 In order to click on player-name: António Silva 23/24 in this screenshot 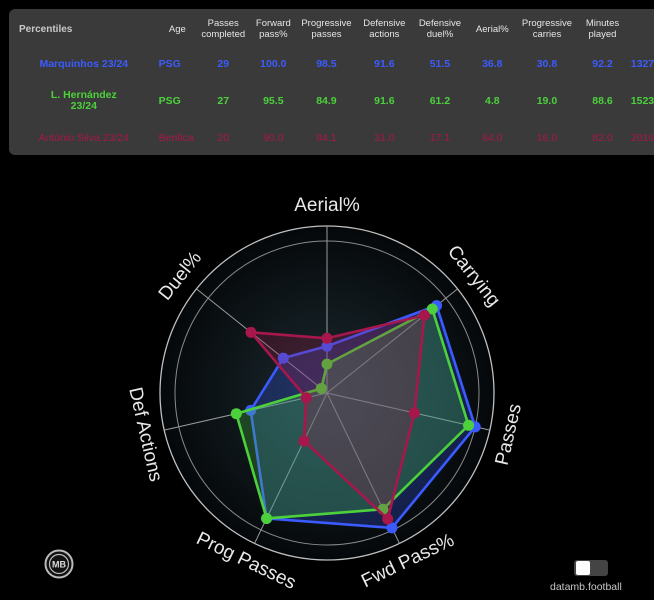, I will do `click(84, 137)`.